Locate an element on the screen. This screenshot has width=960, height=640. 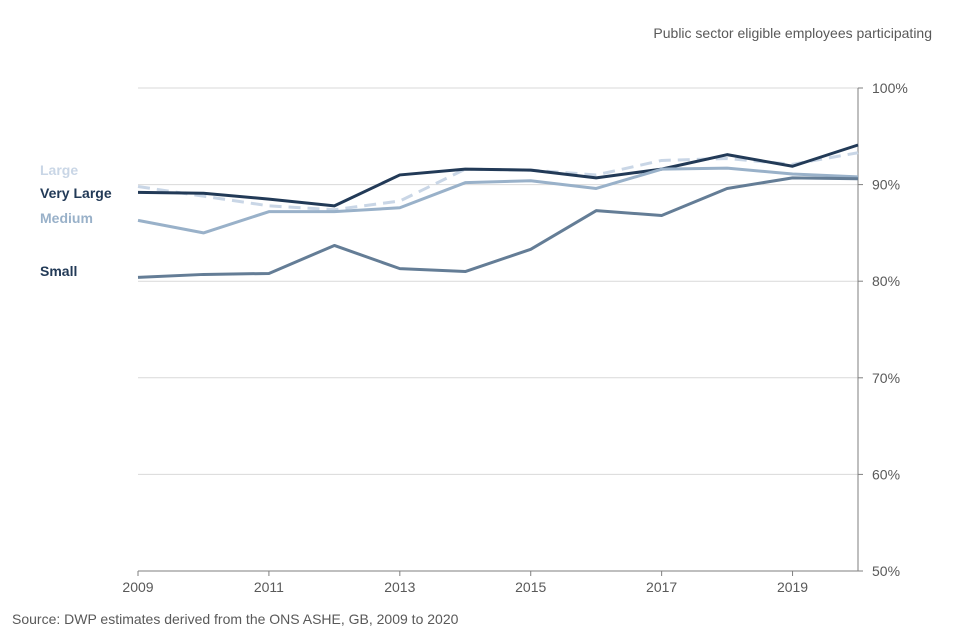
x-tick-label: 2017 is located at coordinates (661, 587).